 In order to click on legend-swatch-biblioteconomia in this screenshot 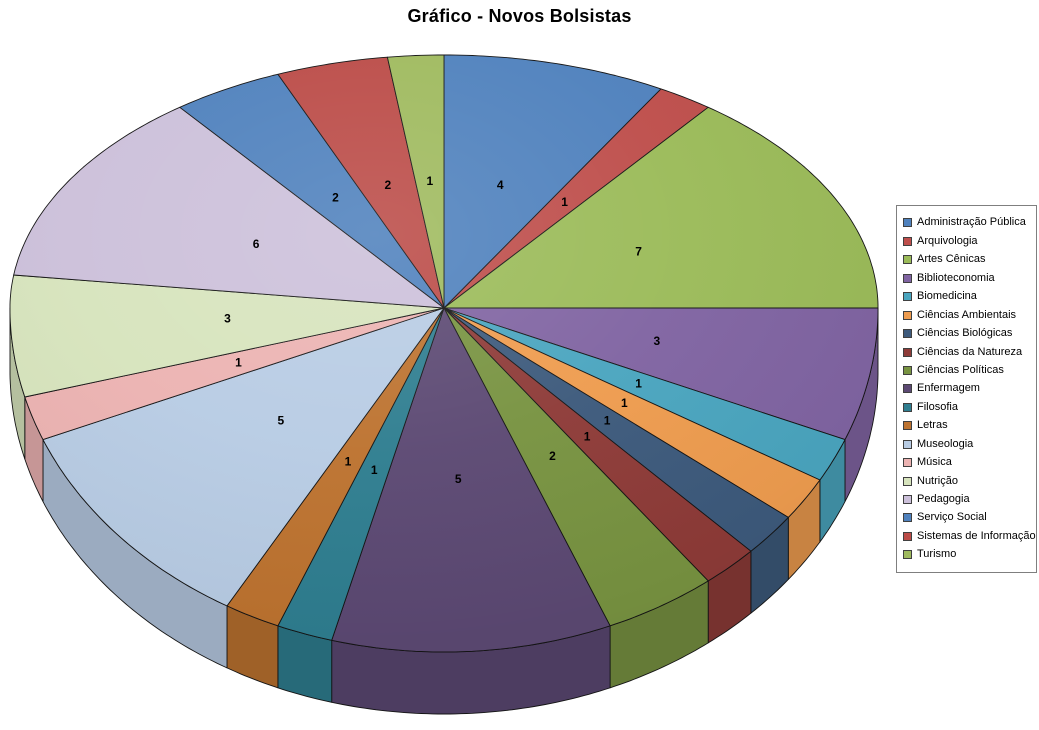, I will do `click(907, 278)`.